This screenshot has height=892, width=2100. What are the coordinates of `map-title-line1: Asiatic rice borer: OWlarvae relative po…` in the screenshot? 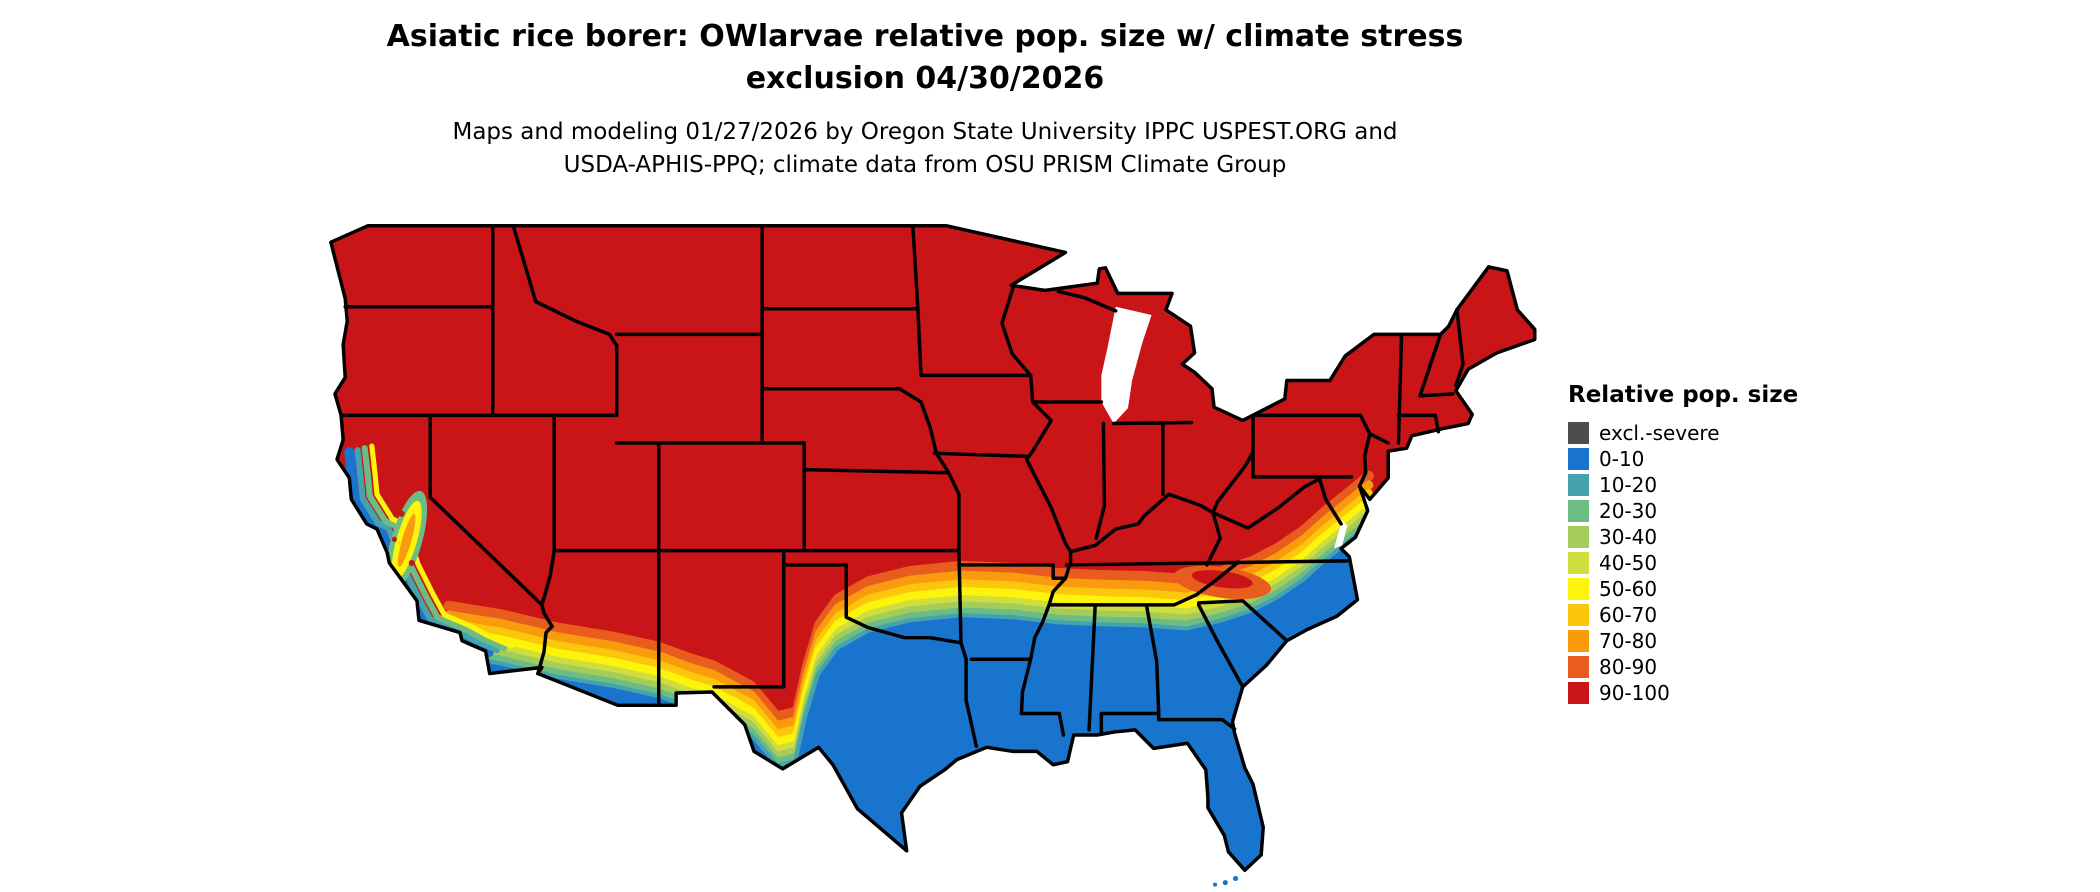 It's located at (925, 36).